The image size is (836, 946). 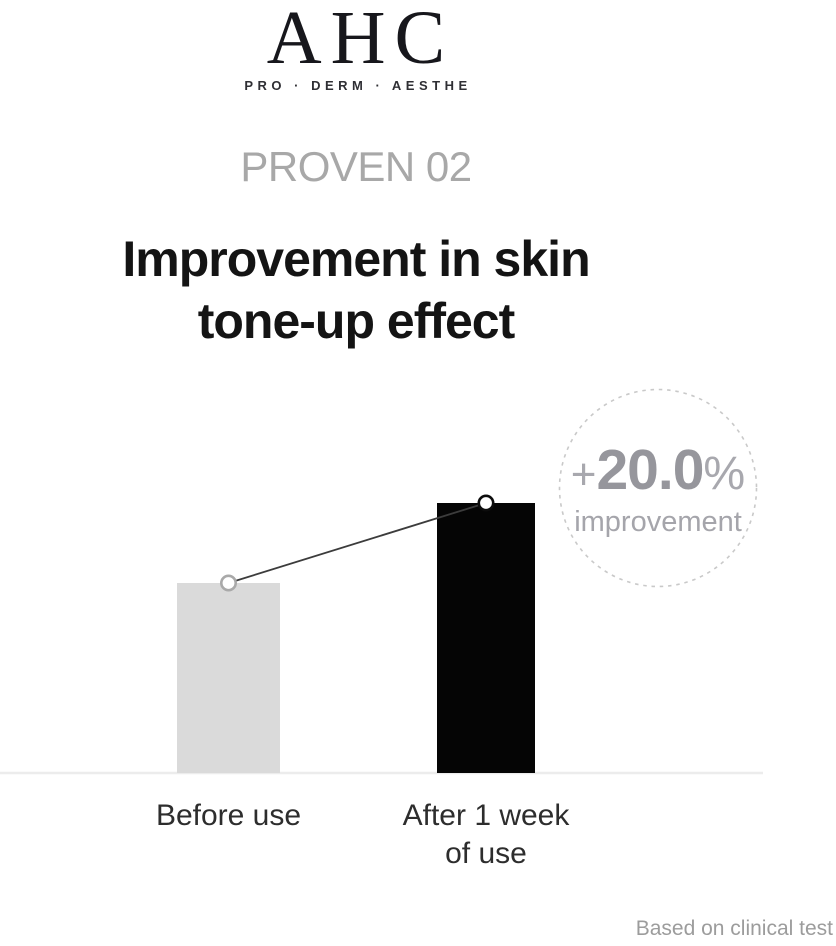 What do you see at coordinates (658, 521) in the screenshot?
I see `badge-label: improvement` at bounding box center [658, 521].